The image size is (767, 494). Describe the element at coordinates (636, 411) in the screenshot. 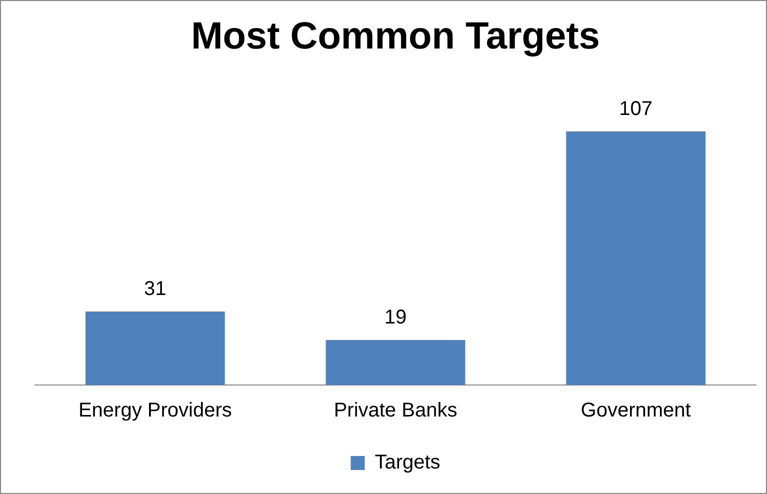

I see `x-tick-label: Government` at that location.